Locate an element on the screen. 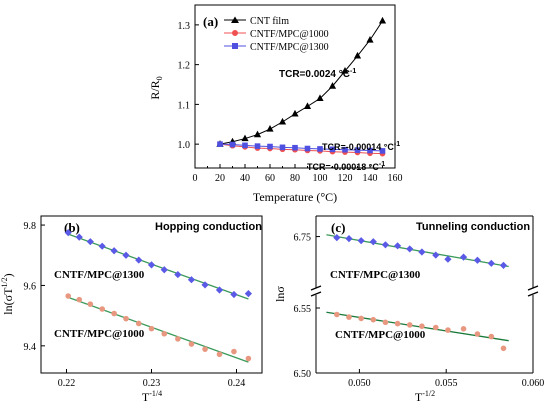 Image resolution: width=550 pixels, height=408 pixels. legend-cnt-film-marker is located at coordinates (235, 19).